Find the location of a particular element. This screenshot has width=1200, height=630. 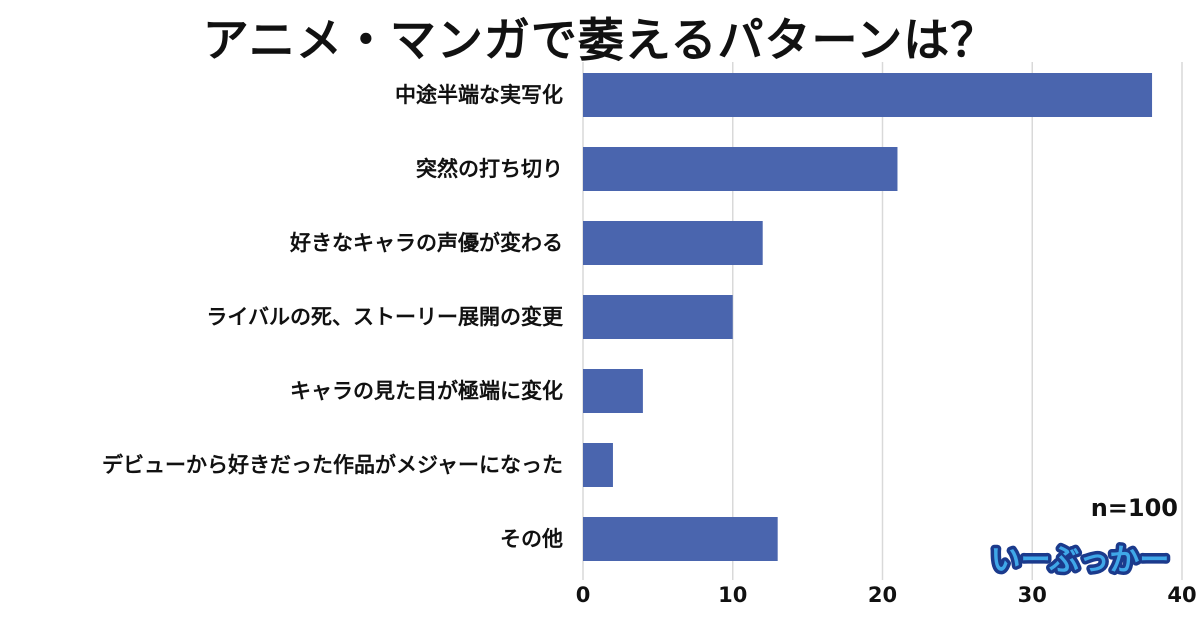

category-label: 好きなキャラの声優が変わる is located at coordinates (426, 243).